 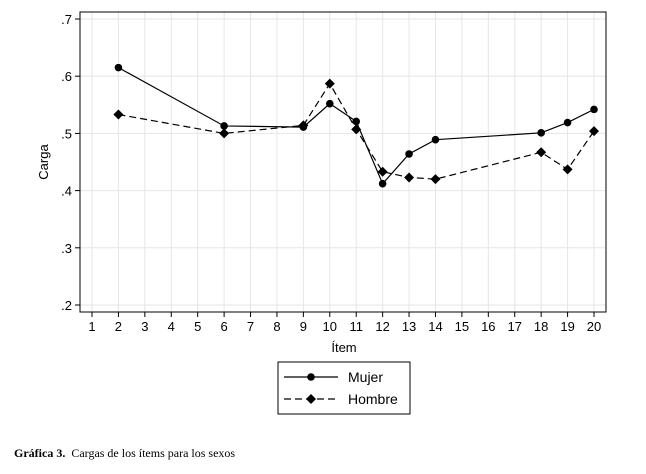 What do you see at coordinates (66, 248) in the screenshot?
I see `y-tick-label: .3` at bounding box center [66, 248].